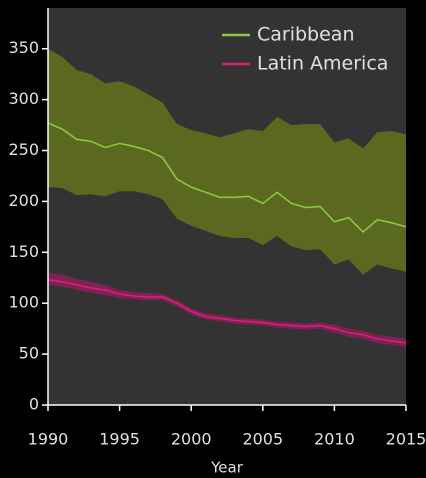  What do you see at coordinates (34, 404) in the screenshot?
I see `y-tick-label: 0` at bounding box center [34, 404].